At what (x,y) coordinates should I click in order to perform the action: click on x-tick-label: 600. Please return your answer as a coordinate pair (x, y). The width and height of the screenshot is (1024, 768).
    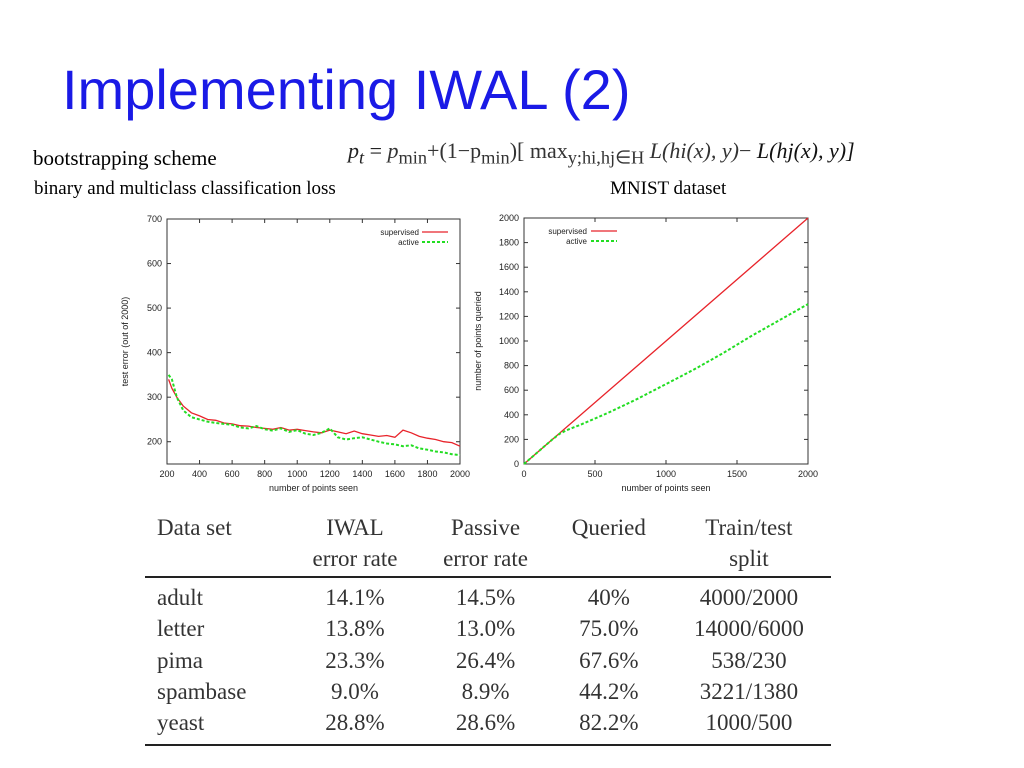
    Looking at the image, I should click on (232, 474).